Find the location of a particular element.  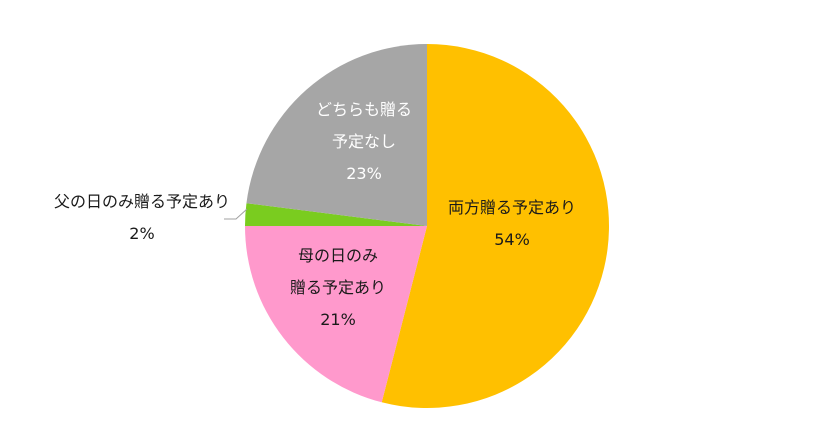

leader-line is located at coordinates (236, 214).